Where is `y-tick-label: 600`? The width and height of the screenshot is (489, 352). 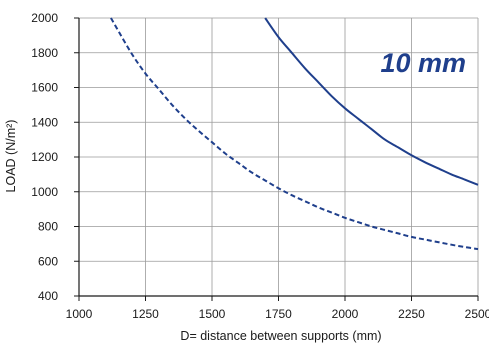
y-tick-label: 600 is located at coordinates (48, 261).